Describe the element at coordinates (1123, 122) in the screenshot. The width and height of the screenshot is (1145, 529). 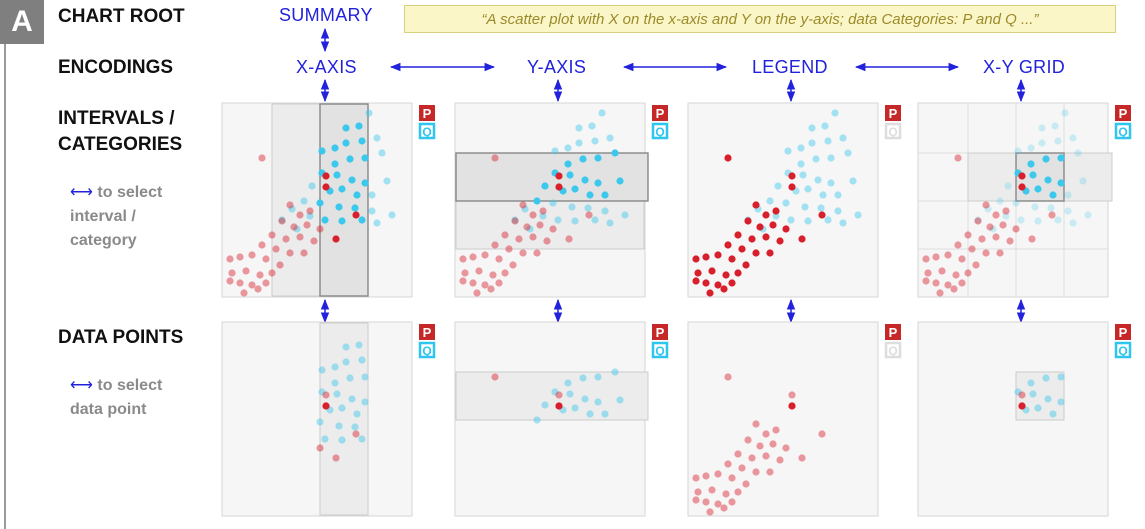
I see `legend-badges-4: PQ` at that location.